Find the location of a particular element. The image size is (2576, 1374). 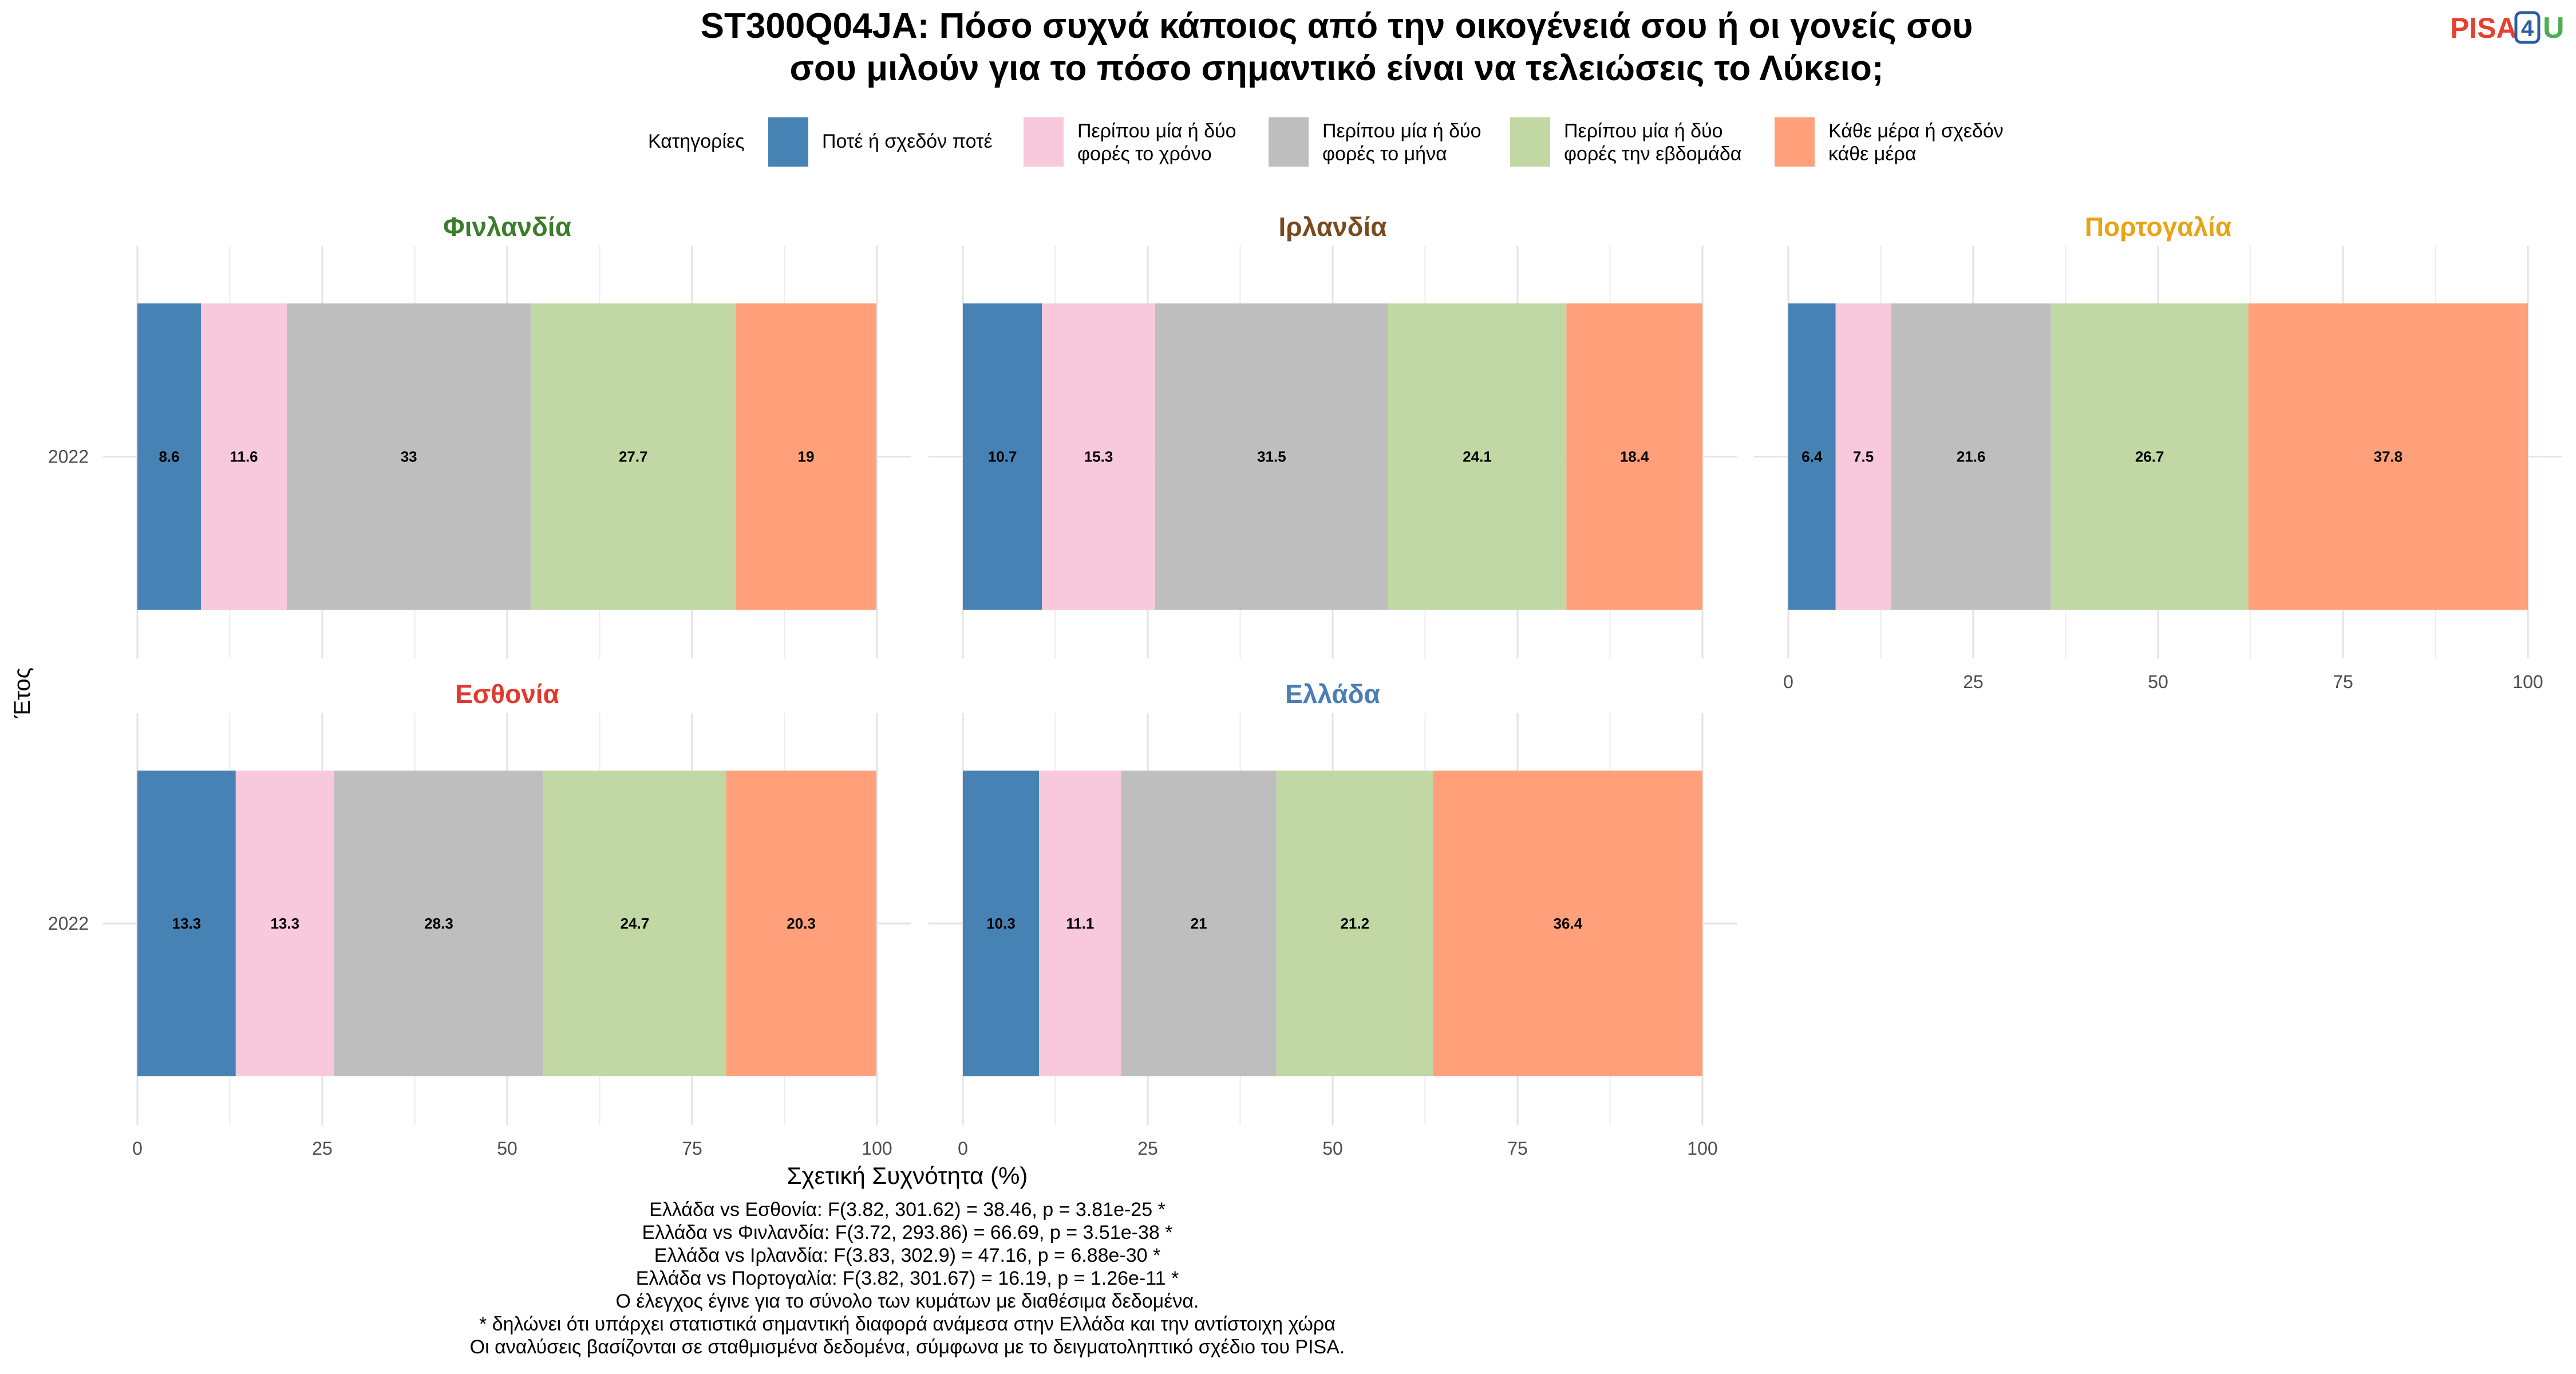

bar-label-0-1: 11.6 is located at coordinates (244, 456).